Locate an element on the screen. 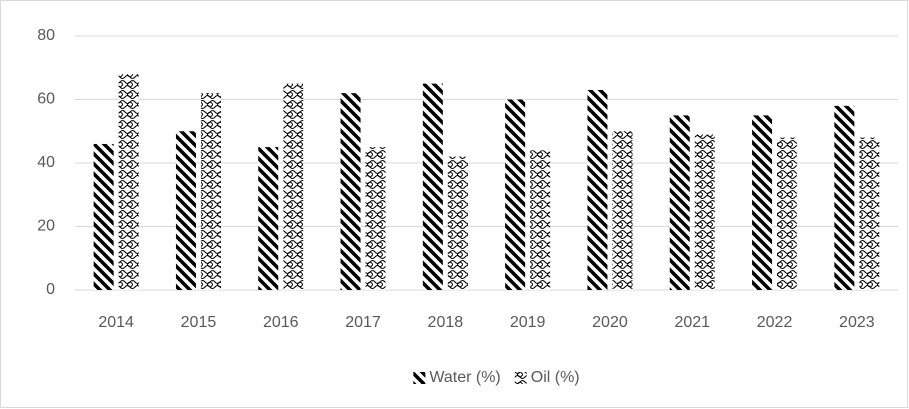  x-tick-label: 2017 is located at coordinates (363, 322).